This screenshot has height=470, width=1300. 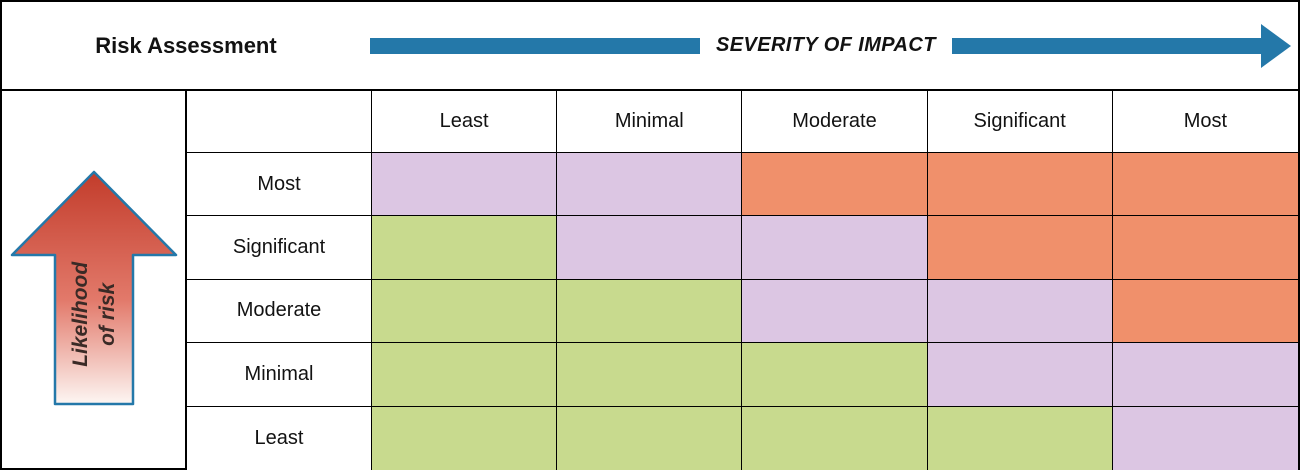 I want to click on up-arrow-icon, so click(x=94, y=288).